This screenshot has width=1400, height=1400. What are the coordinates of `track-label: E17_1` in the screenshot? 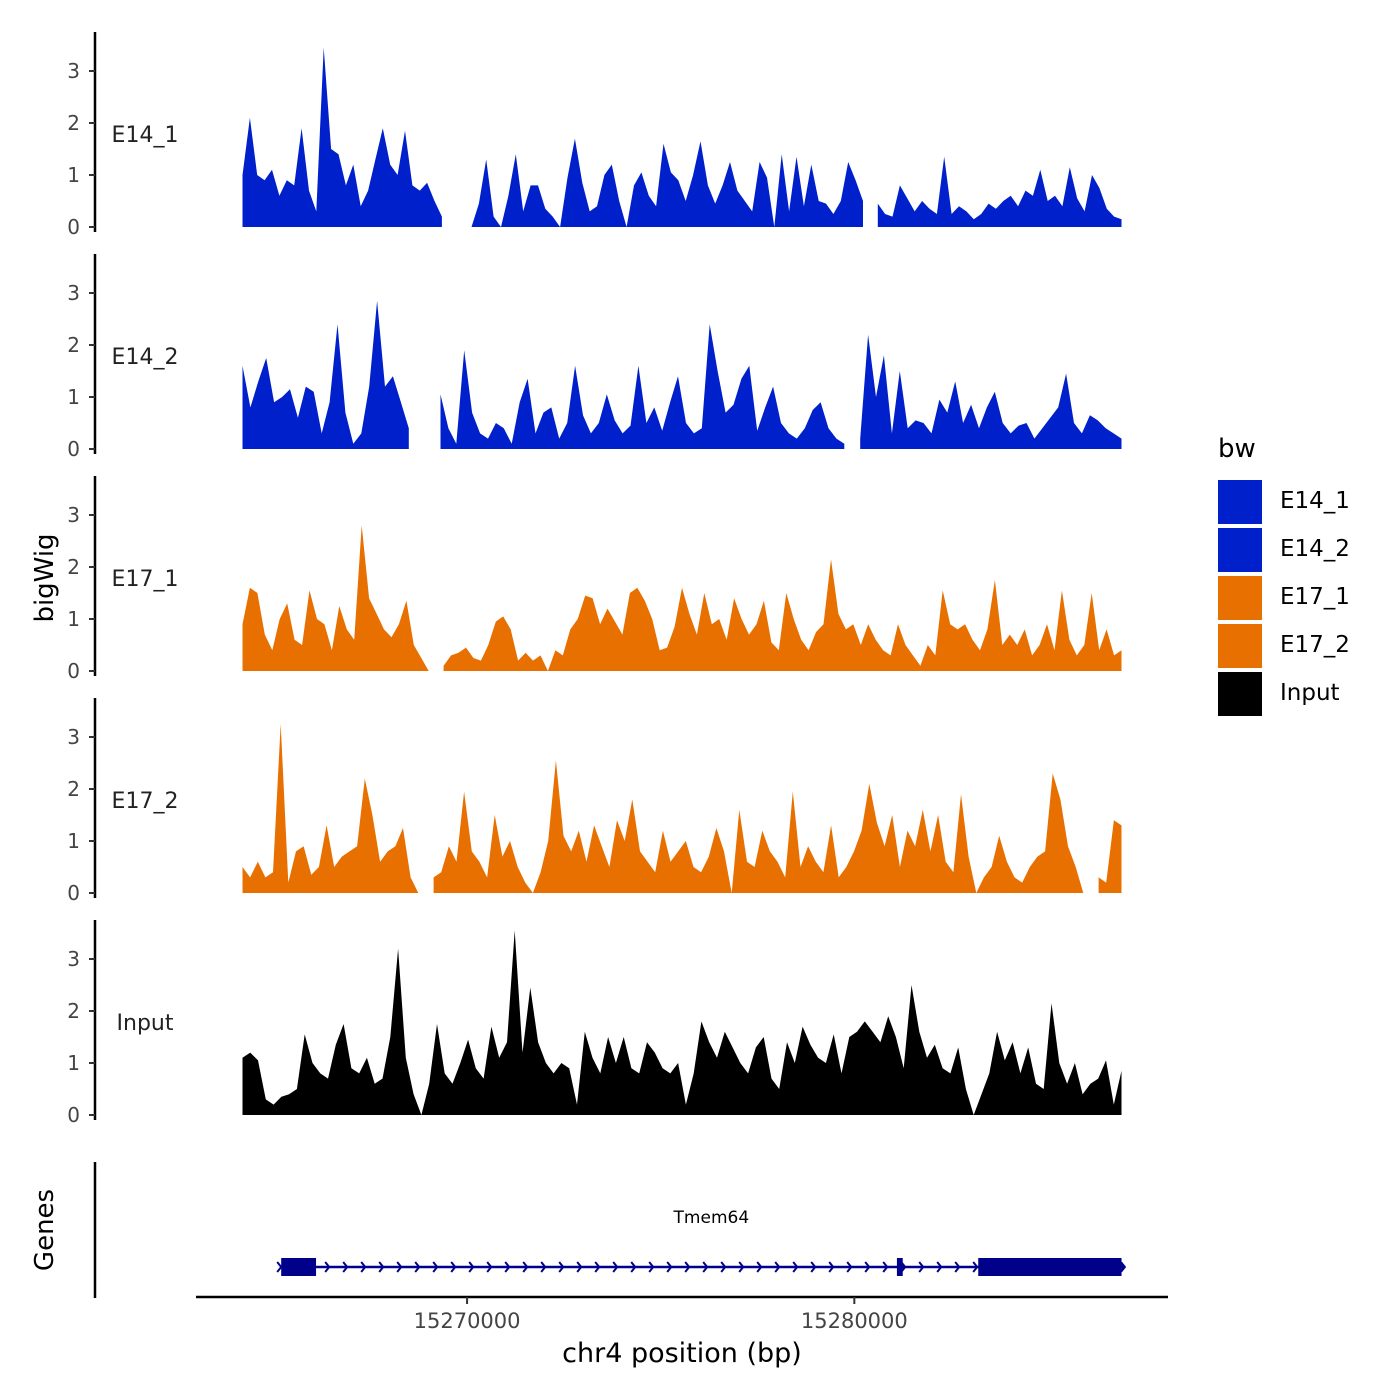 It's located at (145, 579).